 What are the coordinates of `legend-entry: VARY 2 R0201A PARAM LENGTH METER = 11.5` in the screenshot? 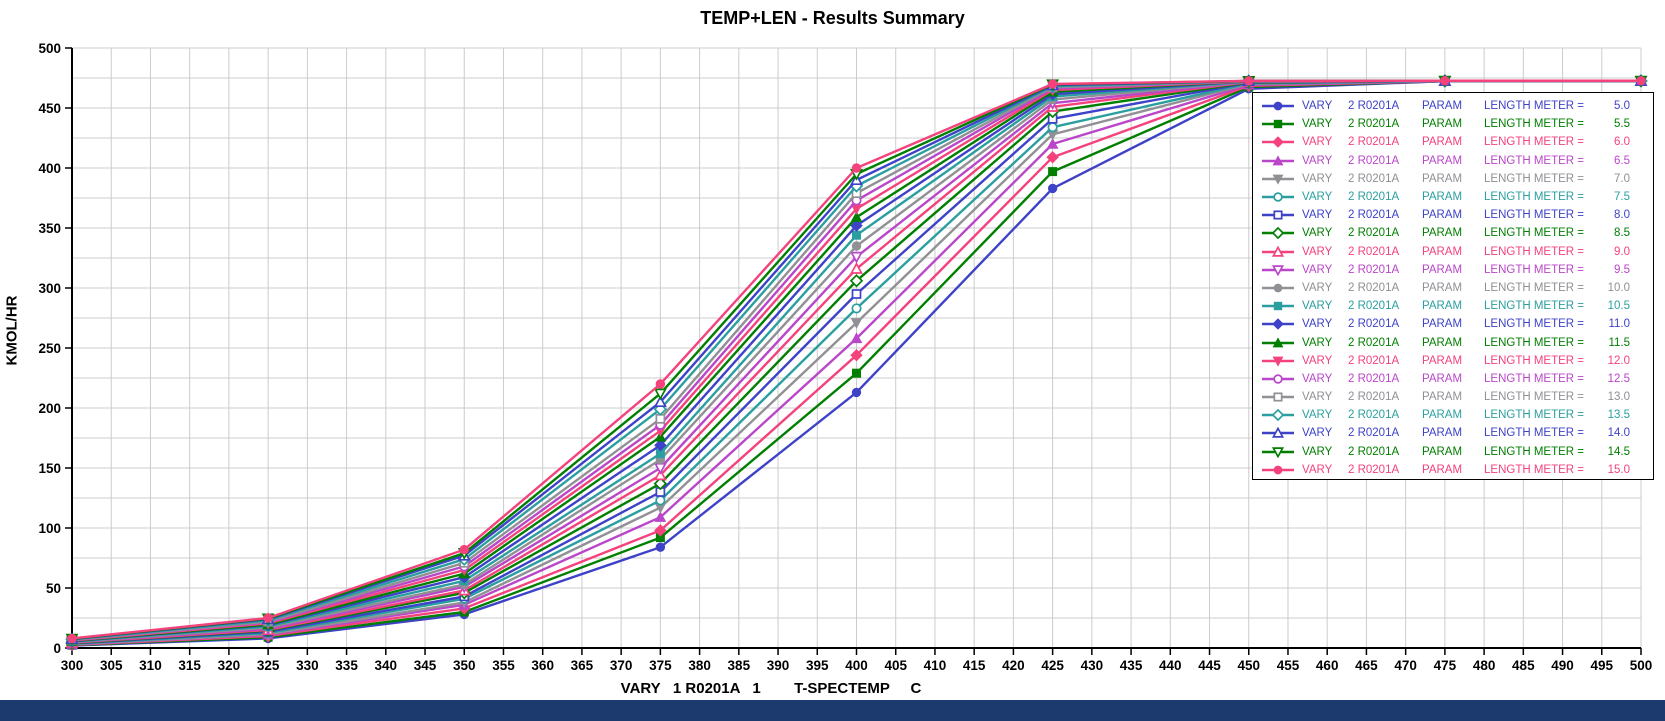 It's located at (1457, 342).